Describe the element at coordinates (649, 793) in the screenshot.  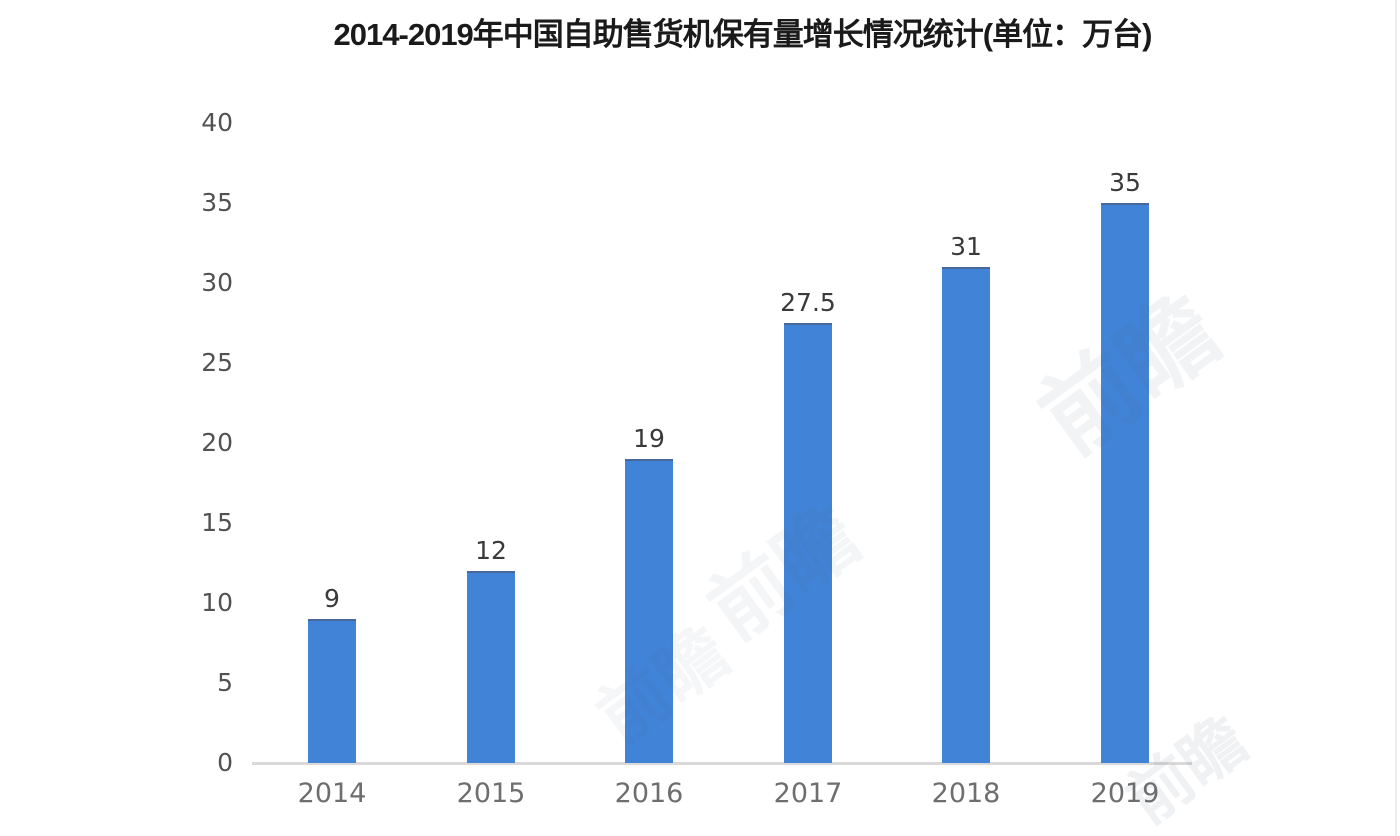
I see `x-axis-label: 2016` at that location.